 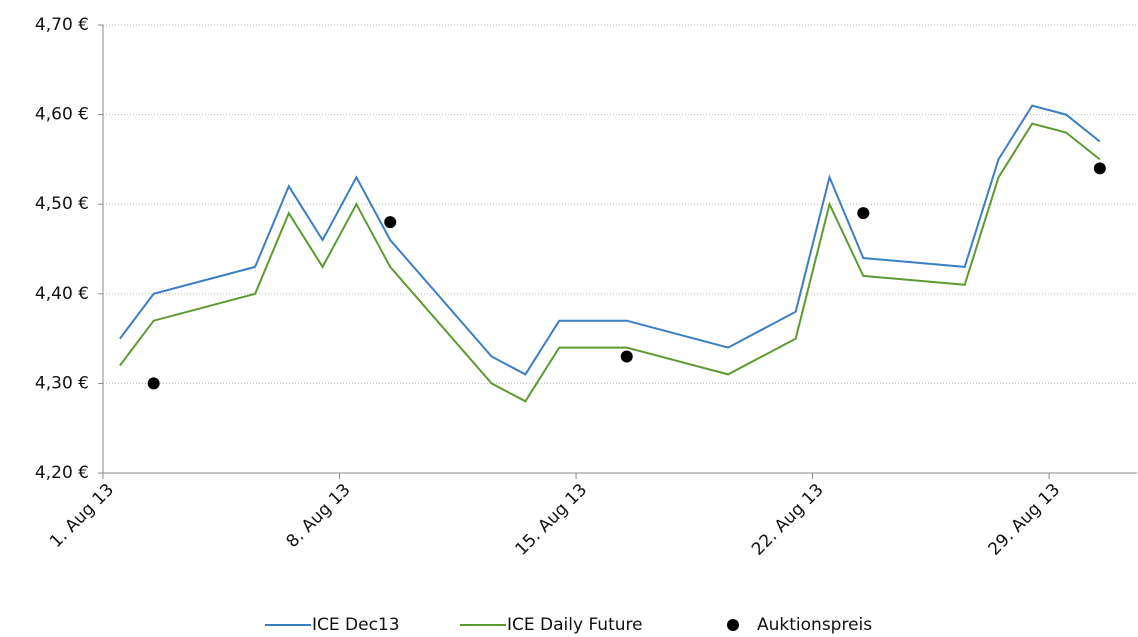 I want to click on y-tick-label: 4,70 €, so click(x=62, y=25).